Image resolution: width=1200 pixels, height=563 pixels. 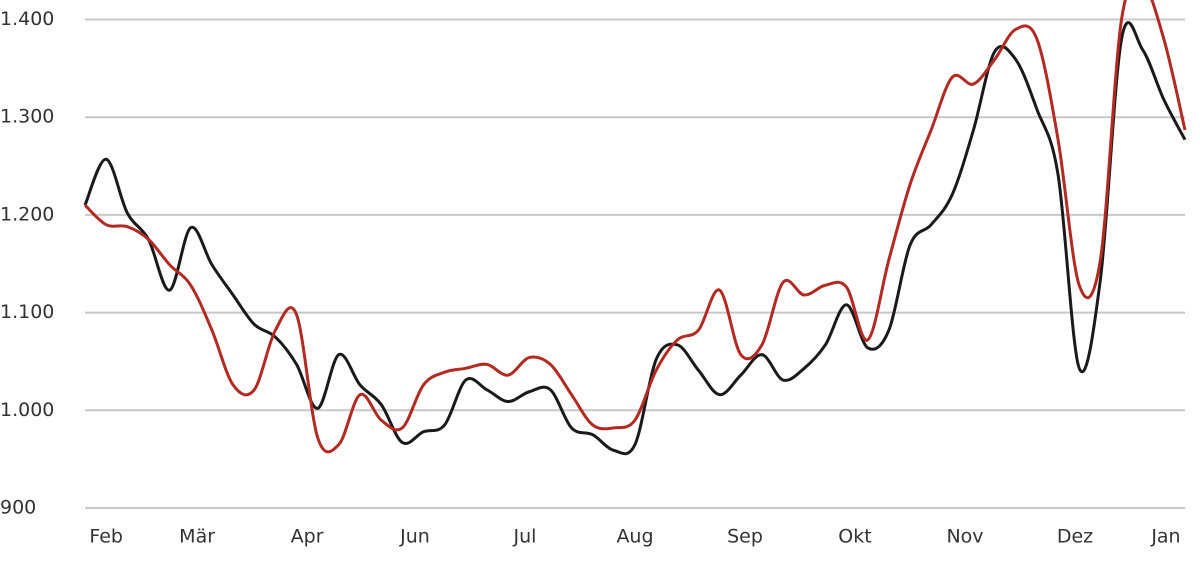 I want to click on x-tick-label: Jul, so click(x=525, y=537).